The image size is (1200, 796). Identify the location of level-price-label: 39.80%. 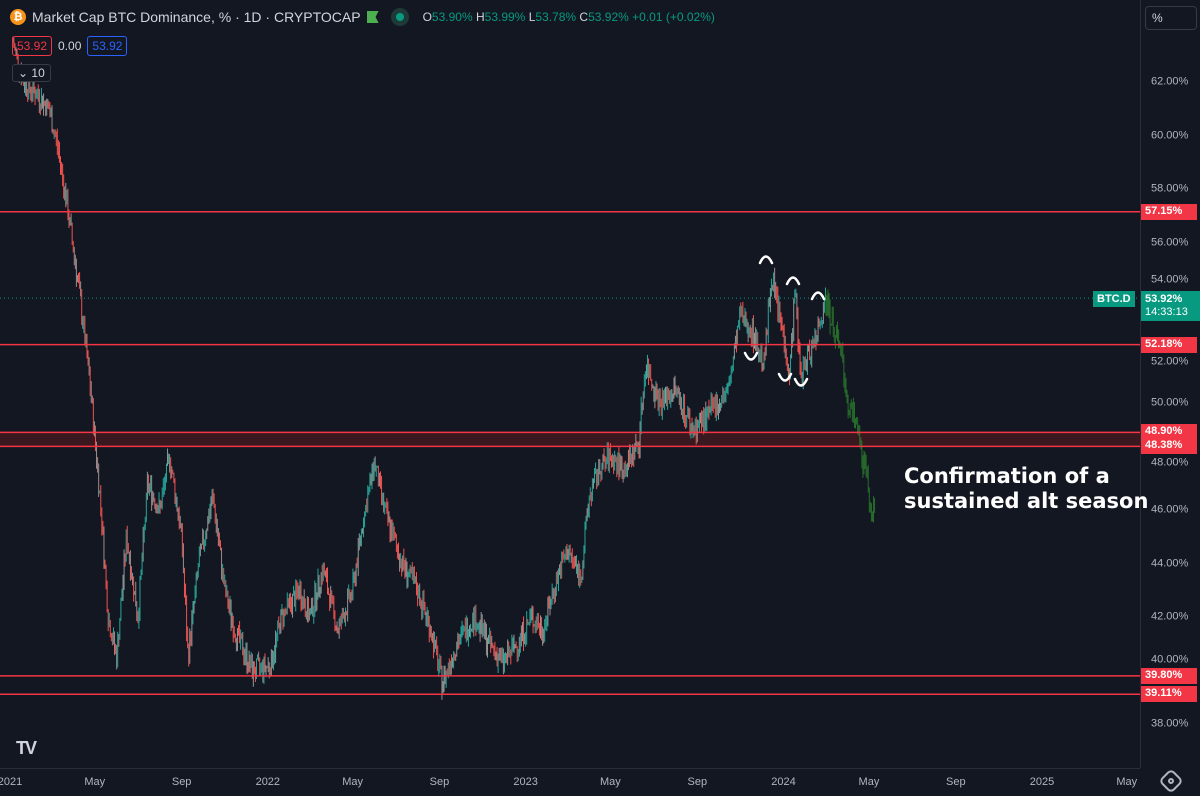
(1169, 675).